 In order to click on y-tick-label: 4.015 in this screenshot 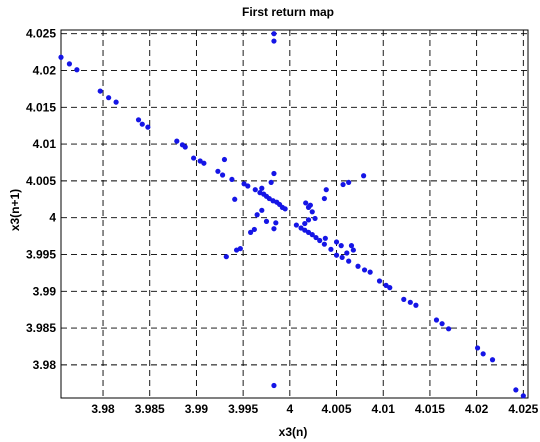, I will do `click(41, 107)`.